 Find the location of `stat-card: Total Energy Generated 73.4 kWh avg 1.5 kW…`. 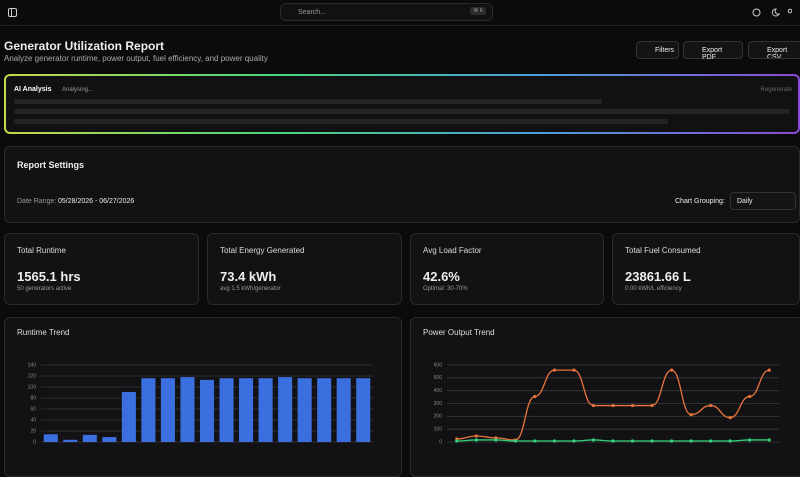

stat-card: Total Energy Generated 73.4 kWh avg 1.5 kW… is located at coordinates (304, 269).